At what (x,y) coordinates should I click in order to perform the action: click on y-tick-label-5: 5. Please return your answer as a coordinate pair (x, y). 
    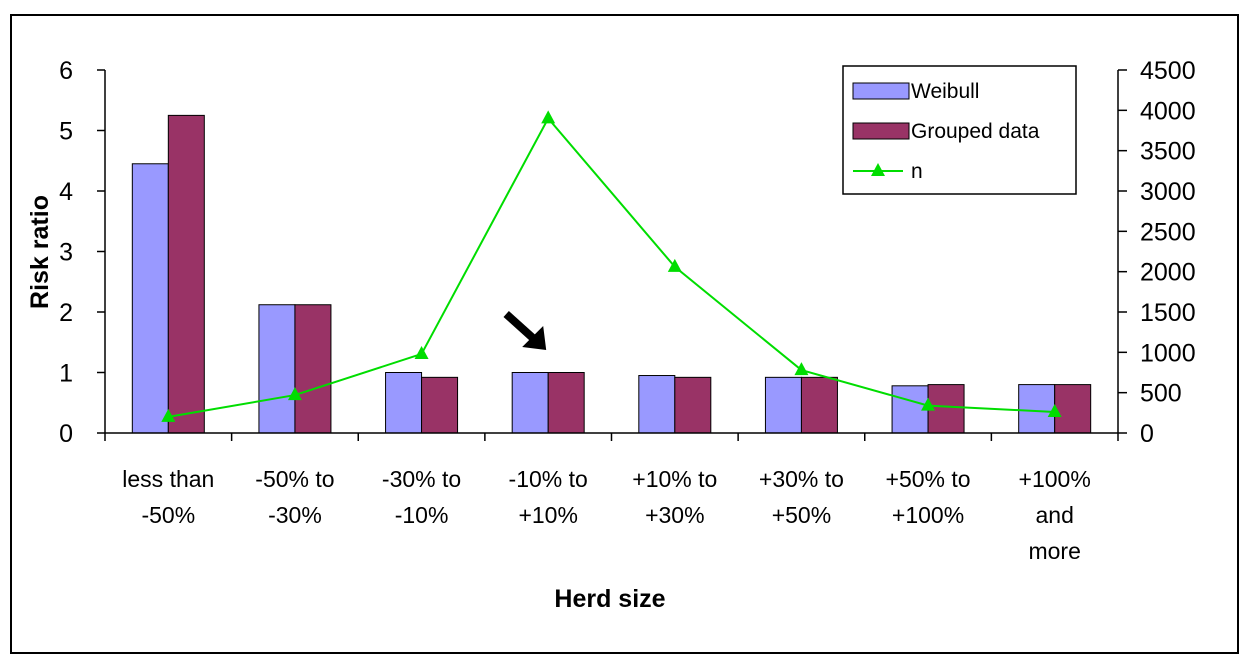
    Looking at the image, I should click on (66, 132).